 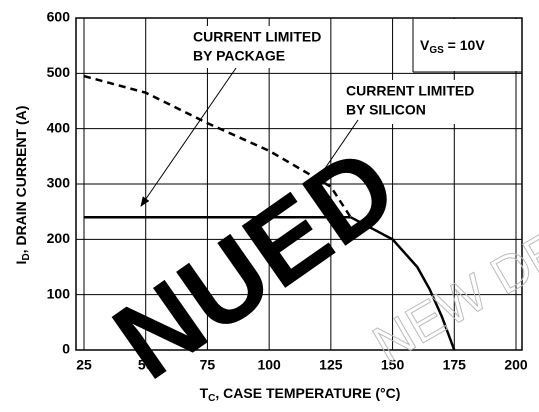 I want to click on x-tick-label: 25, so click(x=84, y=365).